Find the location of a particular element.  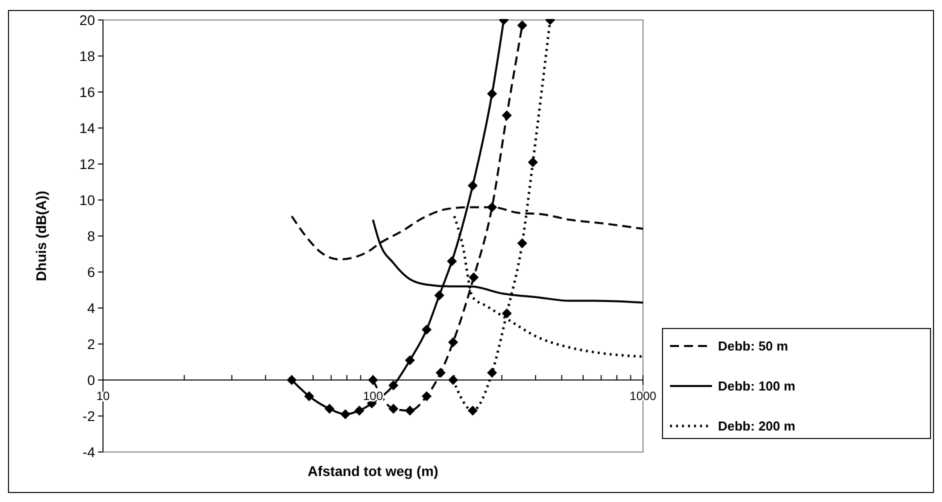

y-tick-label: 12 is located at coordinates (87, 164).